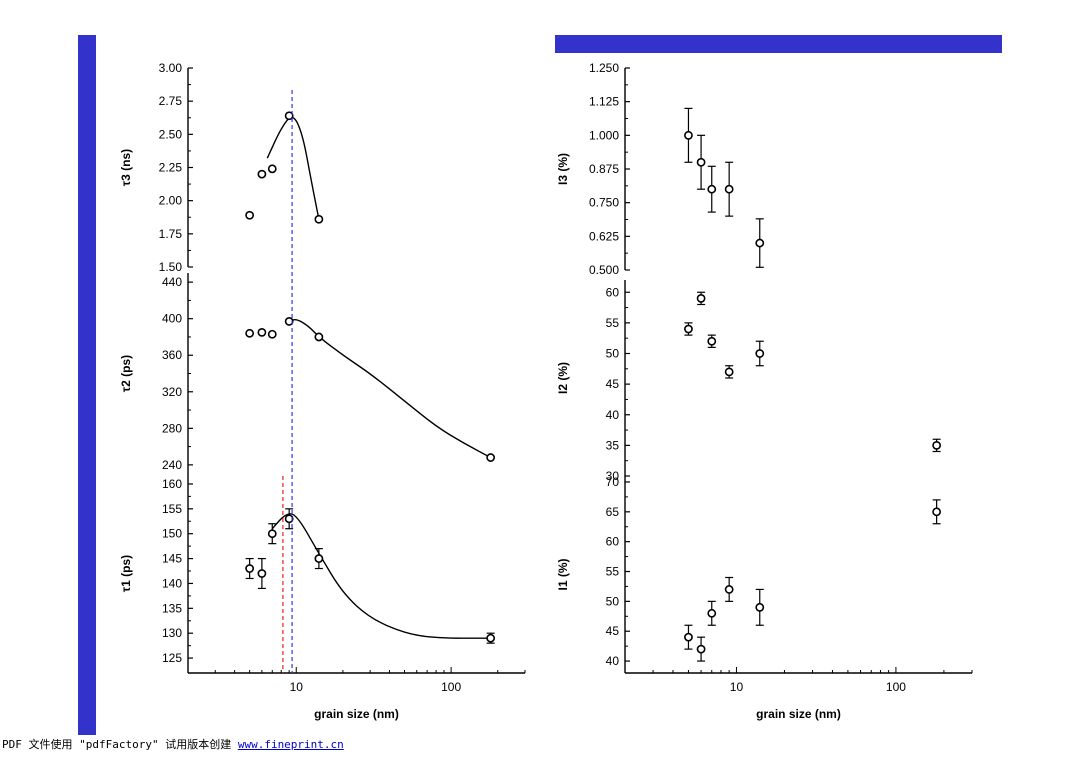 This screenshot has width=1080, height=763. What do you see at coordinates (172, 355) in the screenshot?
I see `y-tick-label: 360` at bounding box center [172, 355].